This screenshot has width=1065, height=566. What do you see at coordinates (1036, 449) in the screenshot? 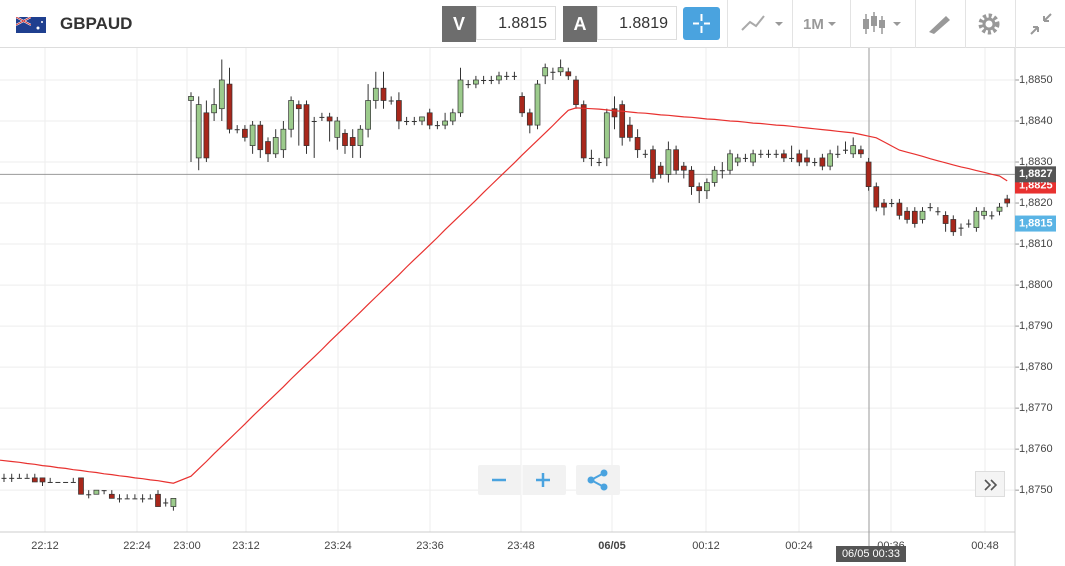
I see `y-tick-label: 1,8760` at bounding box center [1036, 449].